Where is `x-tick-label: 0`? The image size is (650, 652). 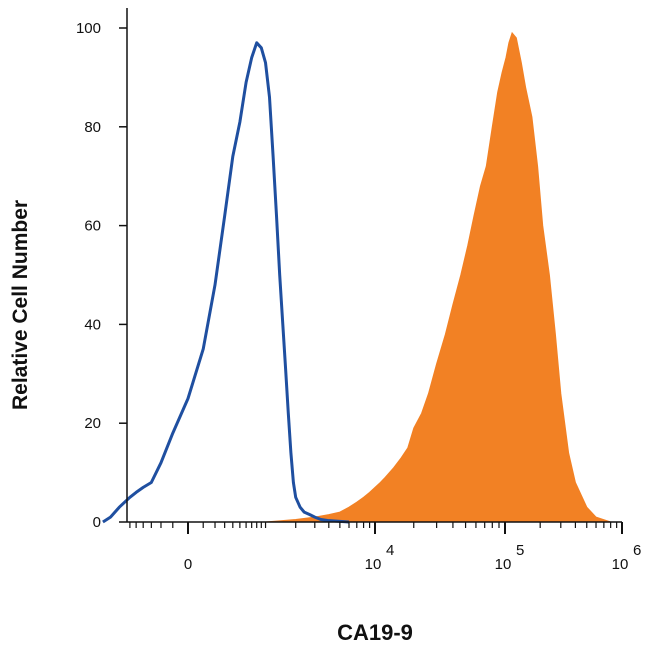 x-tick-label: 0 is located at coordinates (188, 564).